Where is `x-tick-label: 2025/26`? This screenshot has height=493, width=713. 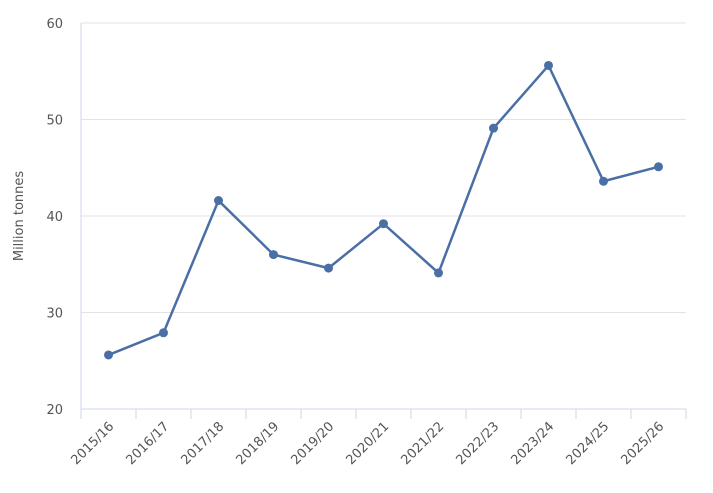 x-tick-label: 2025/26 is located at coordinates (643, 443).